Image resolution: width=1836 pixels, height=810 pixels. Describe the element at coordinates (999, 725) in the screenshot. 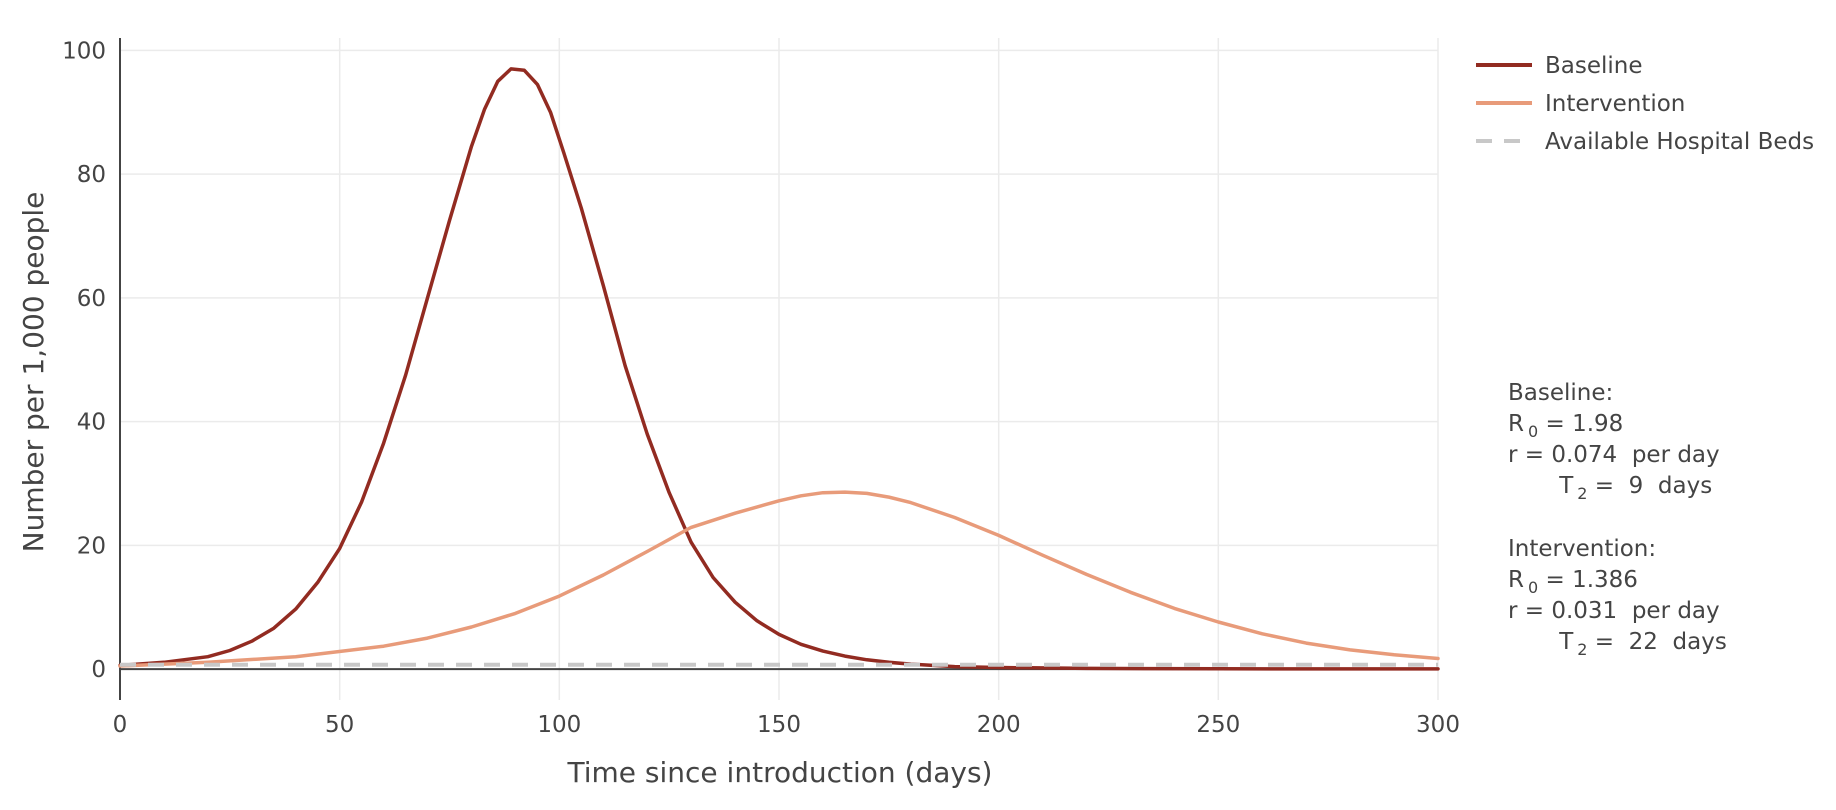

I see `x-tick-label-200: 200` at that location.